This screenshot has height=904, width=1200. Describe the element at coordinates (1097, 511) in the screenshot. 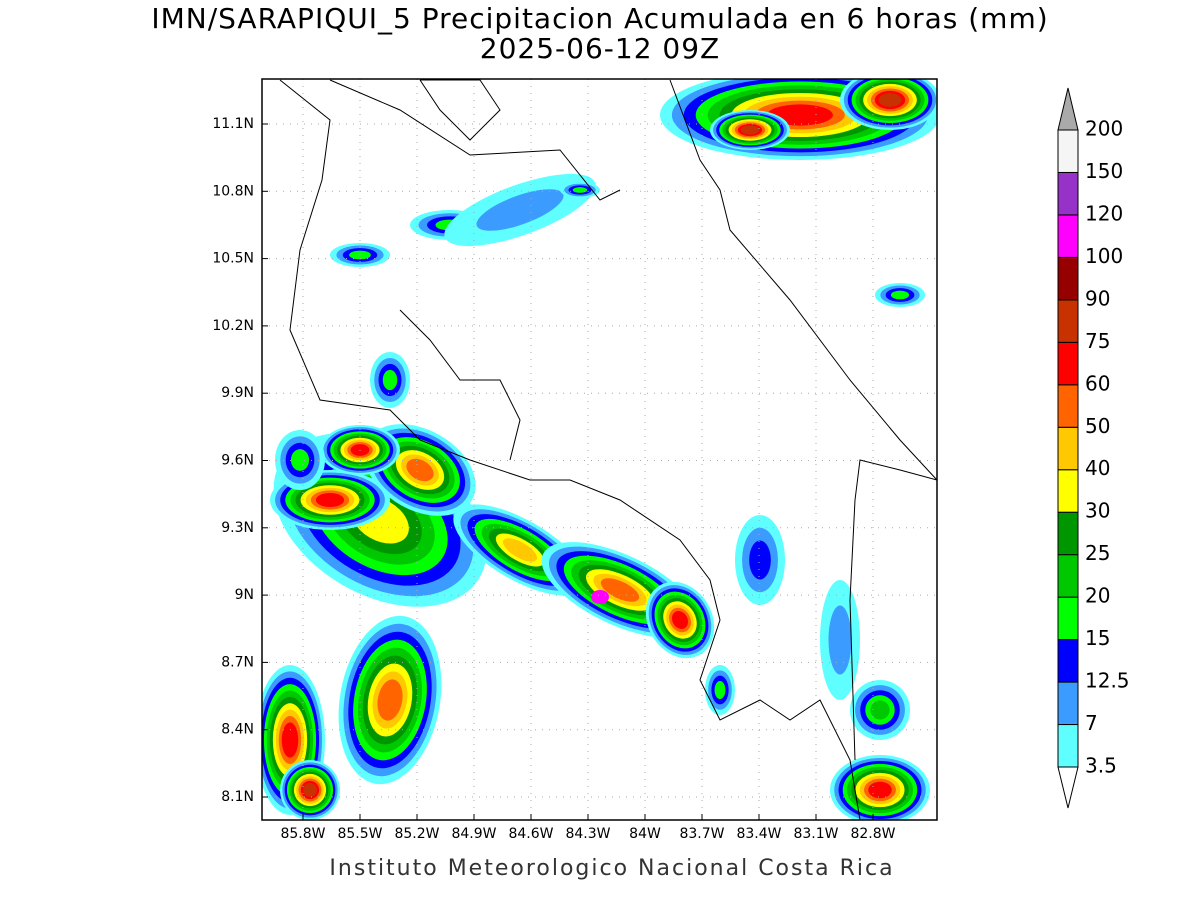

I see `colorbar-label: 30` at that location.